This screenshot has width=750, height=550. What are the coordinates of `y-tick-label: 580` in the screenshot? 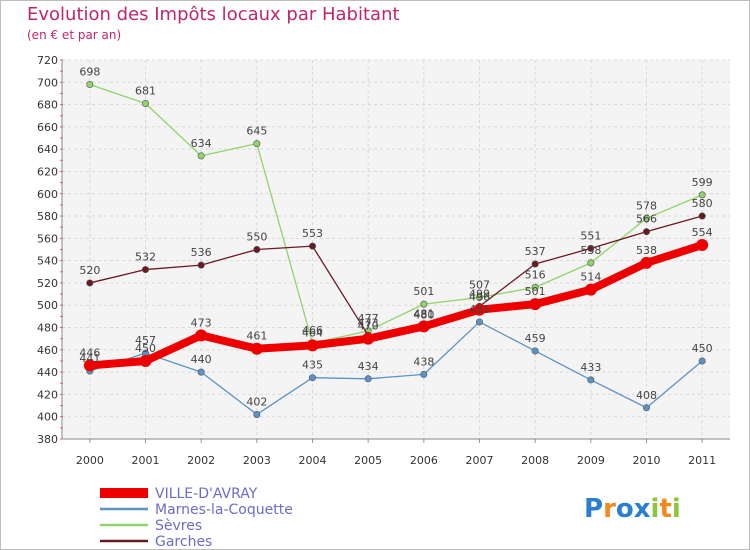 It's located at (47, 216).